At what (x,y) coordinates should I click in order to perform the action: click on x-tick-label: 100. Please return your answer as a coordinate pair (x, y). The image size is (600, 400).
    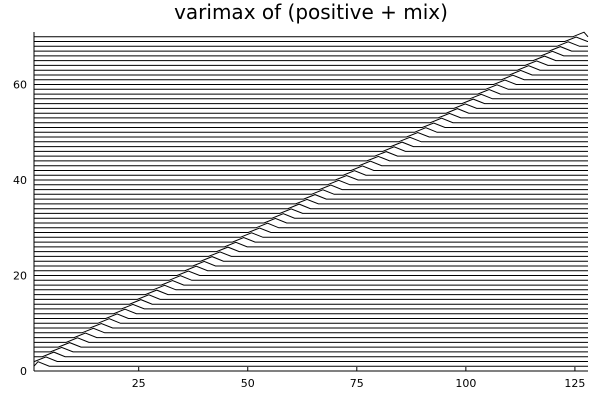
    Looking at the image, I should click on (465, 383).